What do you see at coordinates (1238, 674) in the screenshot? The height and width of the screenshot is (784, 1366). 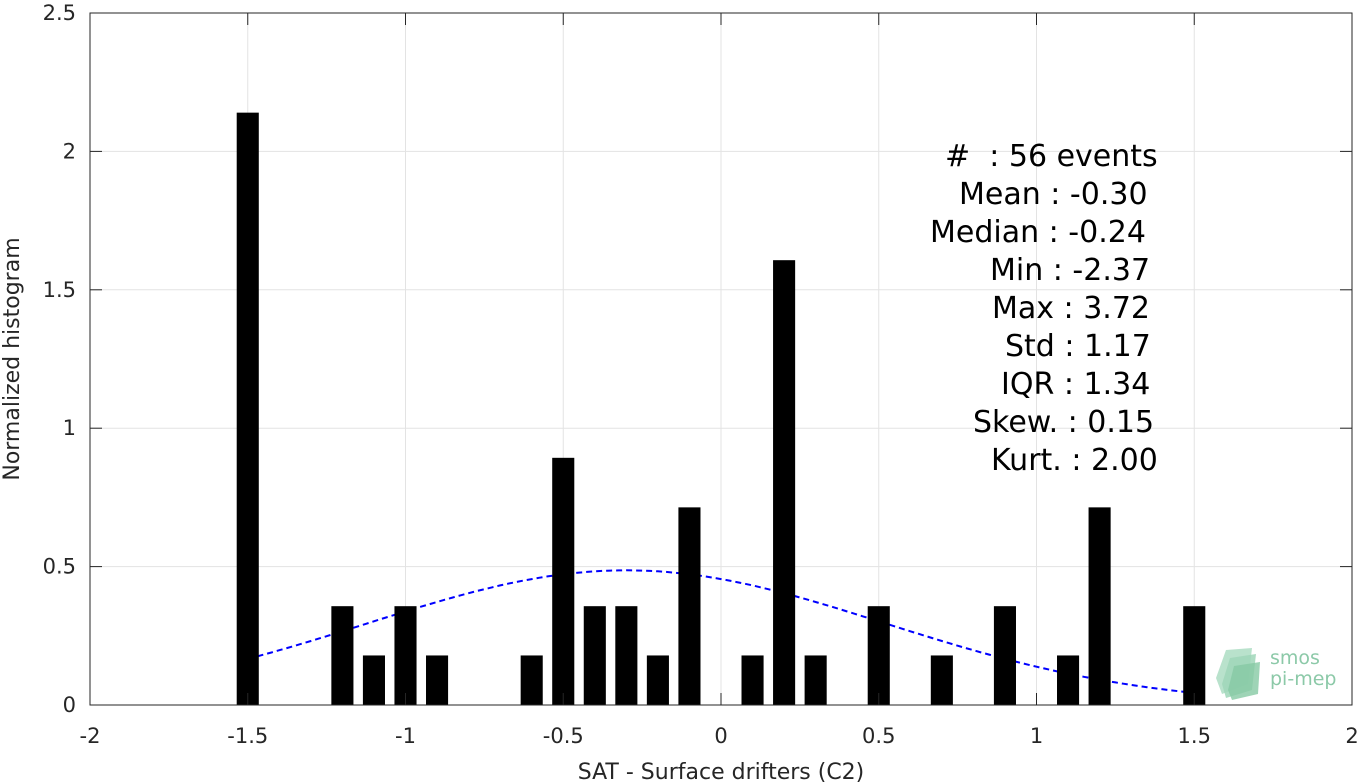 I see `logo-mark-icon` at bounding box center [1238, 674].